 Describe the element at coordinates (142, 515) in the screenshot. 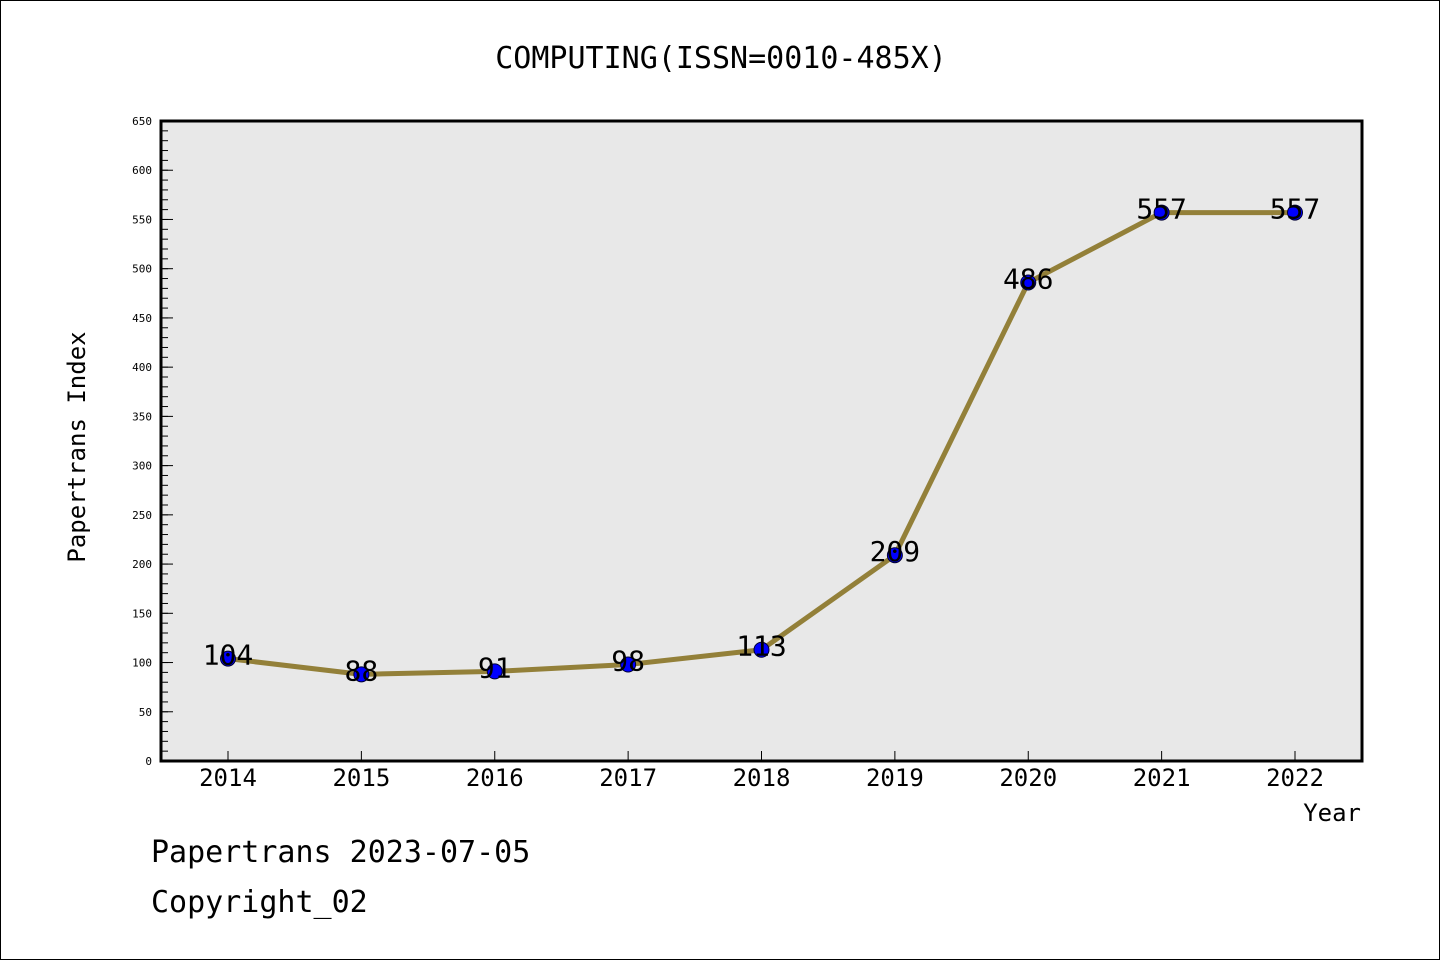

I see `y-tick-label: 250` at that location.